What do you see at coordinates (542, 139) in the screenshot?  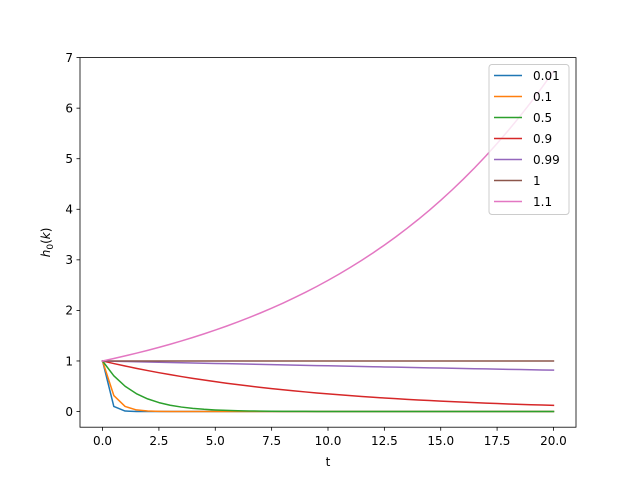 I see `legend-label-3: 0.9` at bounding box center [542, 139].